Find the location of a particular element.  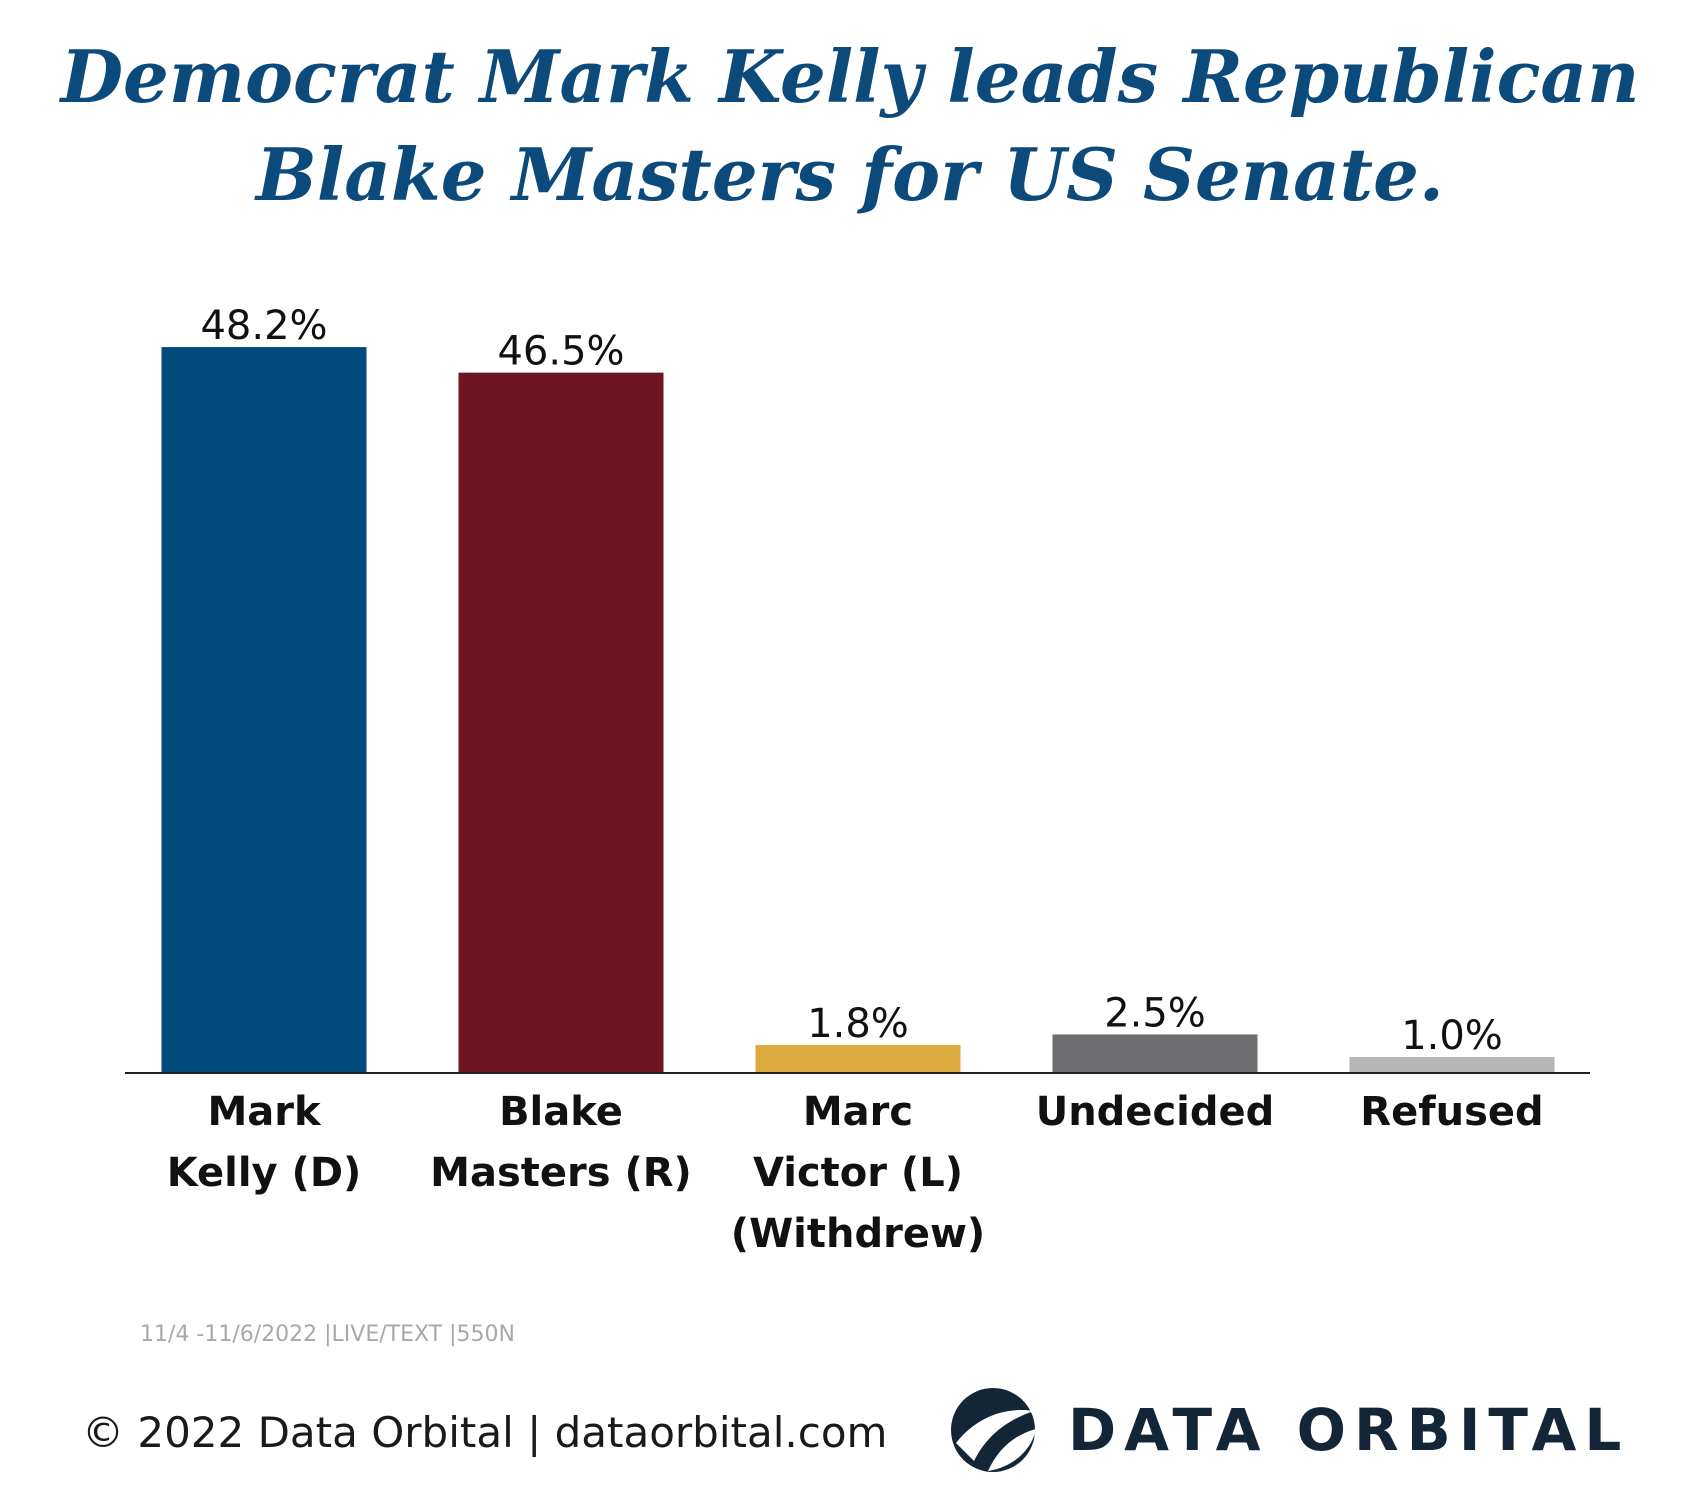

category-label-2-line-2: (Withdrew) is located at coordinates (858, 1234).